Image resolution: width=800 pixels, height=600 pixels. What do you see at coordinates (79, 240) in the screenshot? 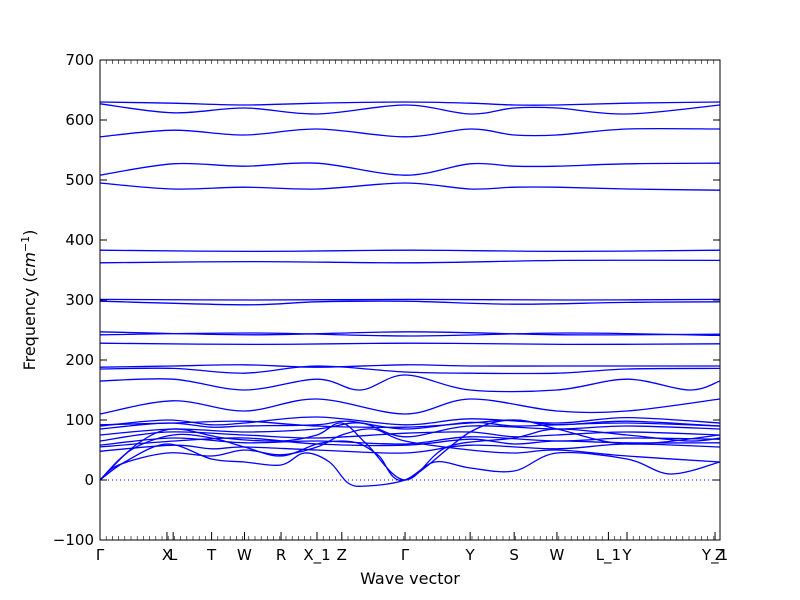
I see `y-tick-label: 400` at bounding box center [79, 240].